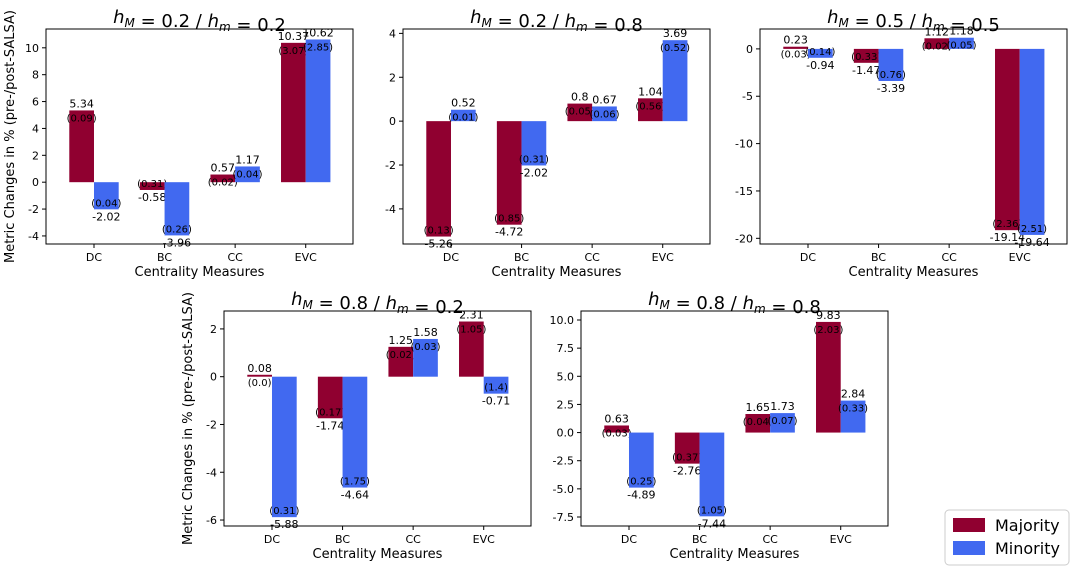 The width and height of the screenshot is (1075, 571). I want to click on minority-bar-evc, so click(1032, 141).